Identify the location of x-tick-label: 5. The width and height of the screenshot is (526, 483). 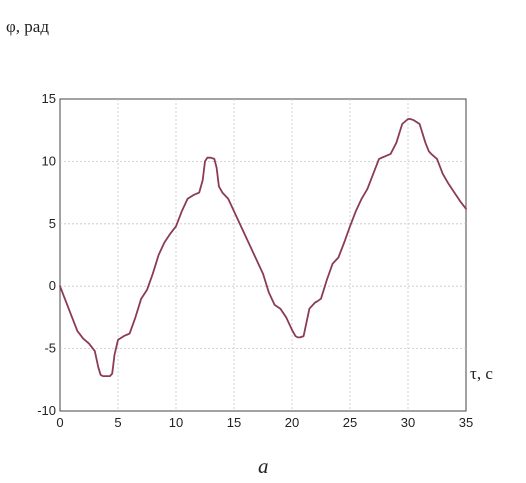
(117, 422).